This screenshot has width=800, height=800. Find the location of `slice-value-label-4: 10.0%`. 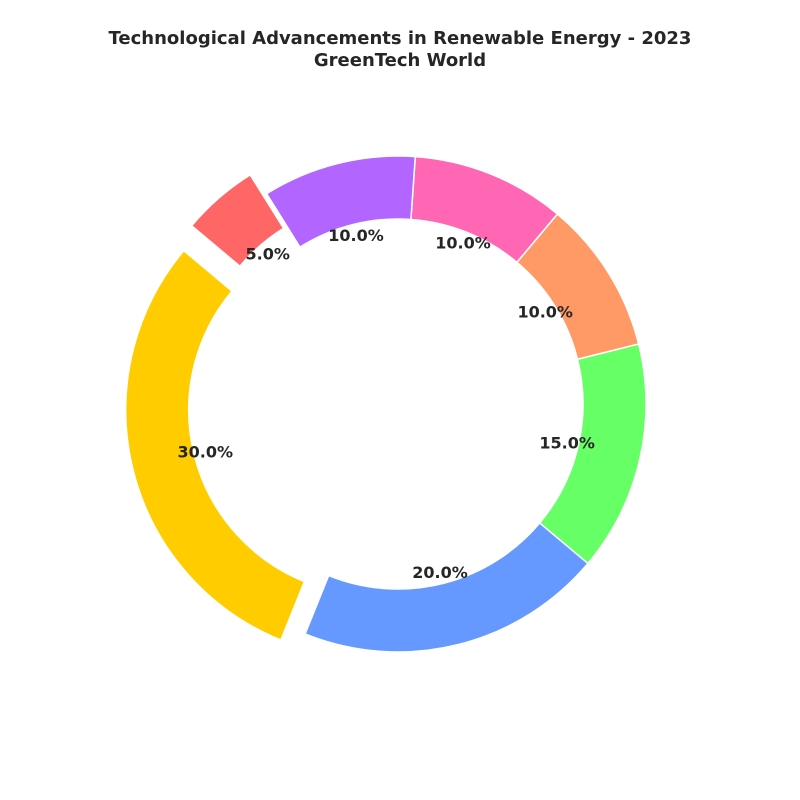

slice-value-label-4: 10.0% is located at coordinates (463, 243).